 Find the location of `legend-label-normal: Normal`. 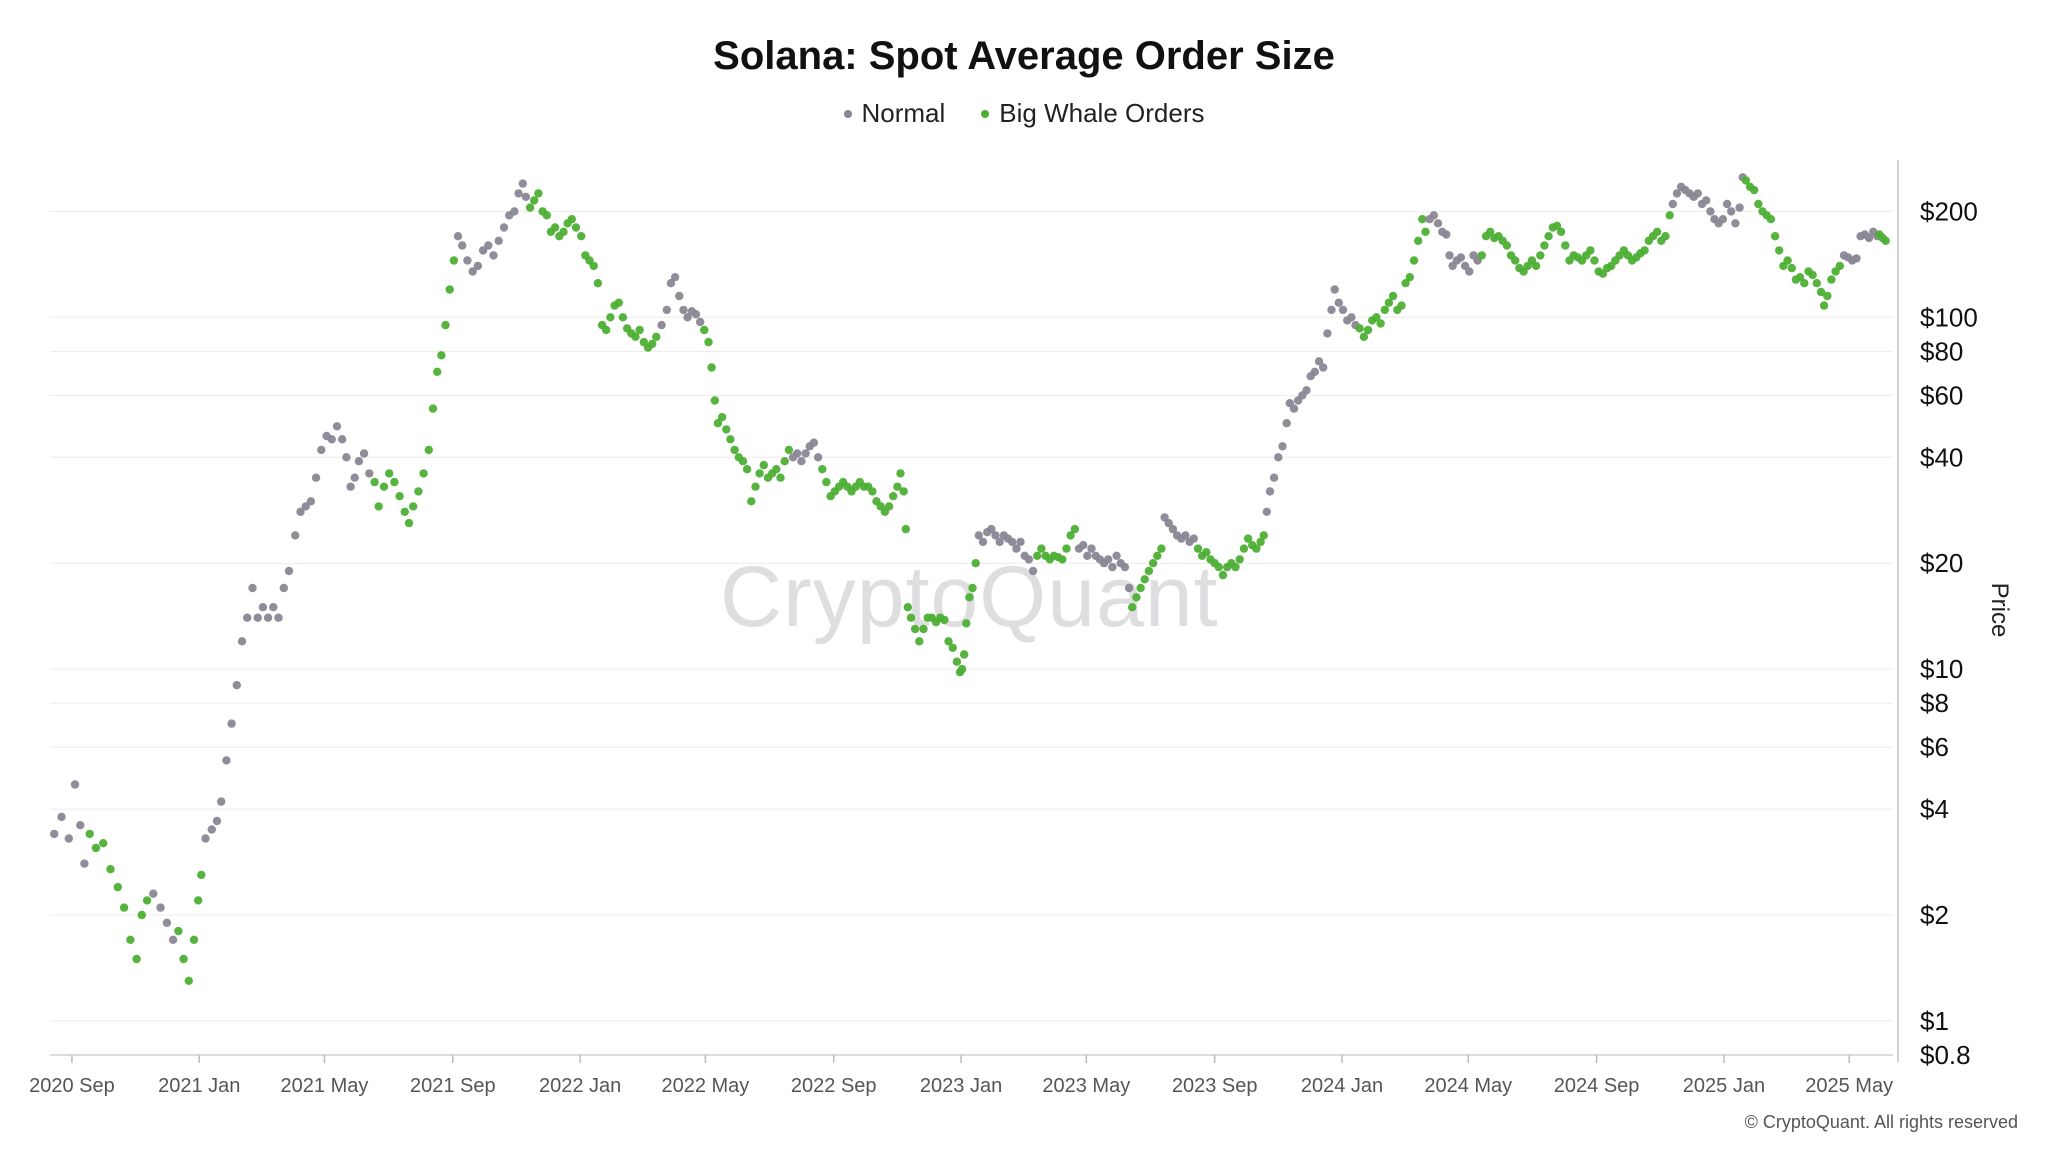

legend-label-normal: Normal is located at coordinates (903, 113).